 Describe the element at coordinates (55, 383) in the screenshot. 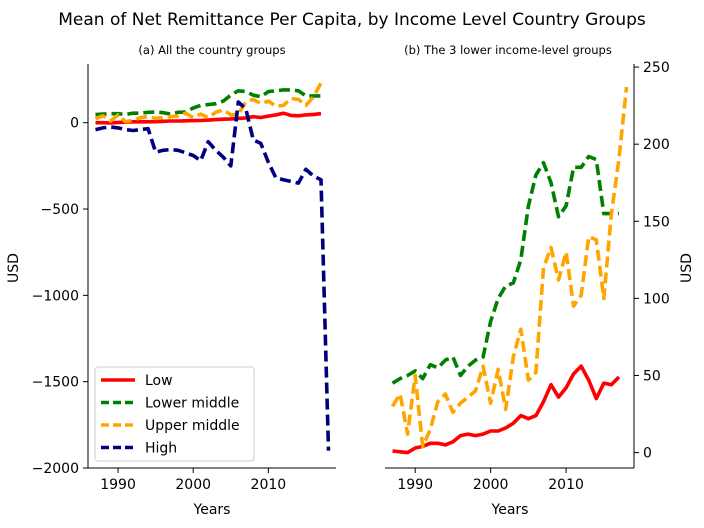

I see `panel-a-y-tick-label: −1500` at that location.